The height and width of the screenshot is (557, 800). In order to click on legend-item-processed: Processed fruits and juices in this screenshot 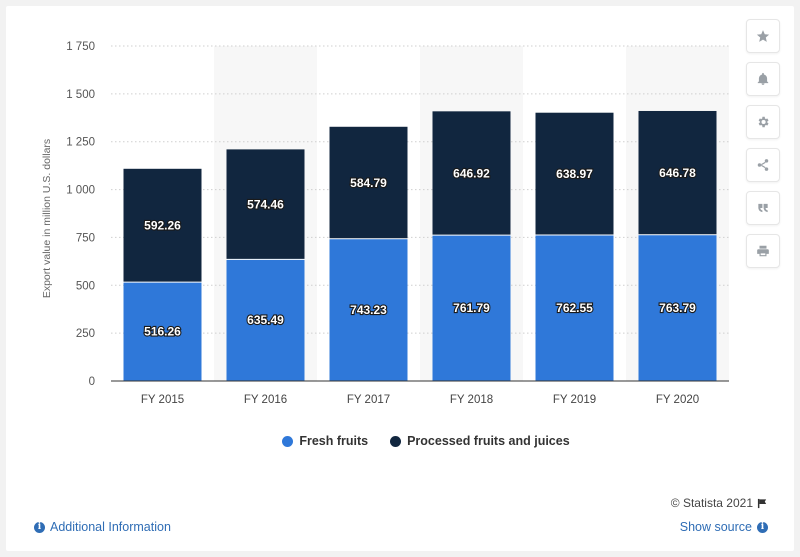, I will do `click(480, 441)`.